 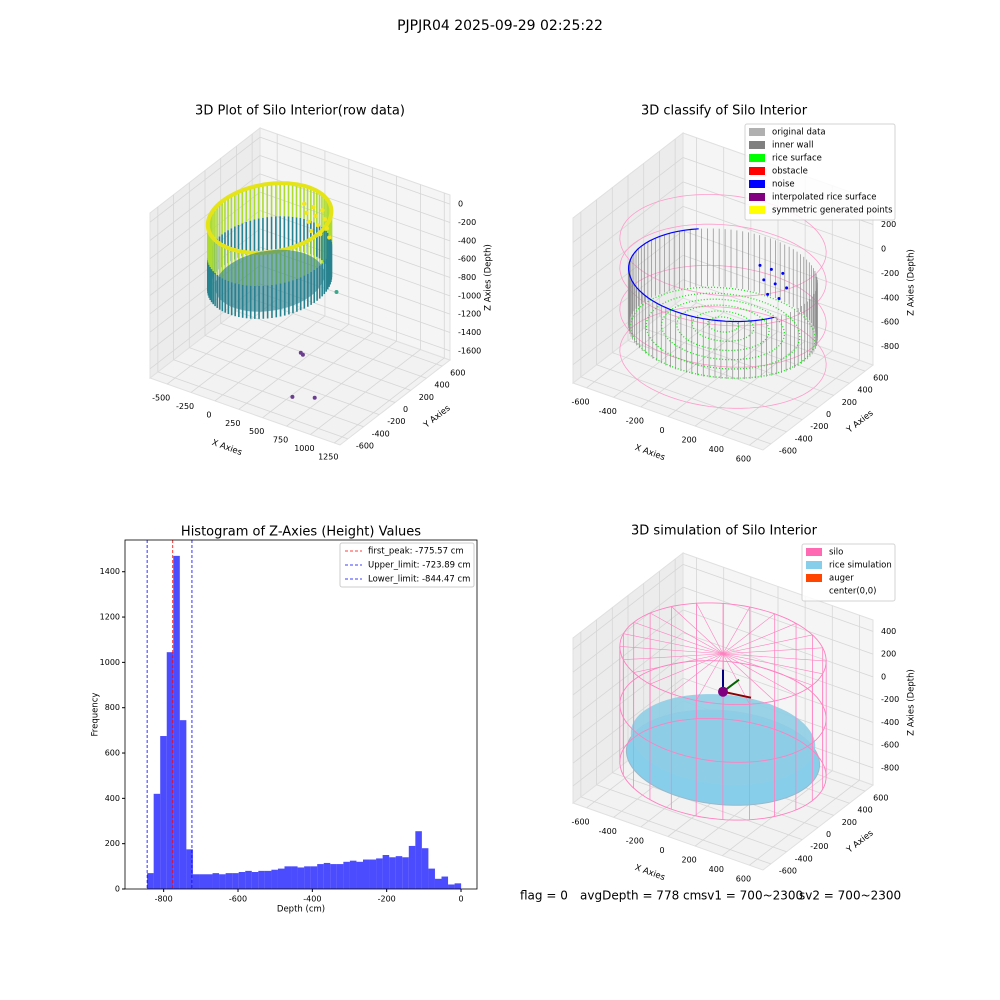 What do you see at coordinates (792, 146) in the screenshot?
I see `legend-label: inner wall` at bounding box center [792, 146].